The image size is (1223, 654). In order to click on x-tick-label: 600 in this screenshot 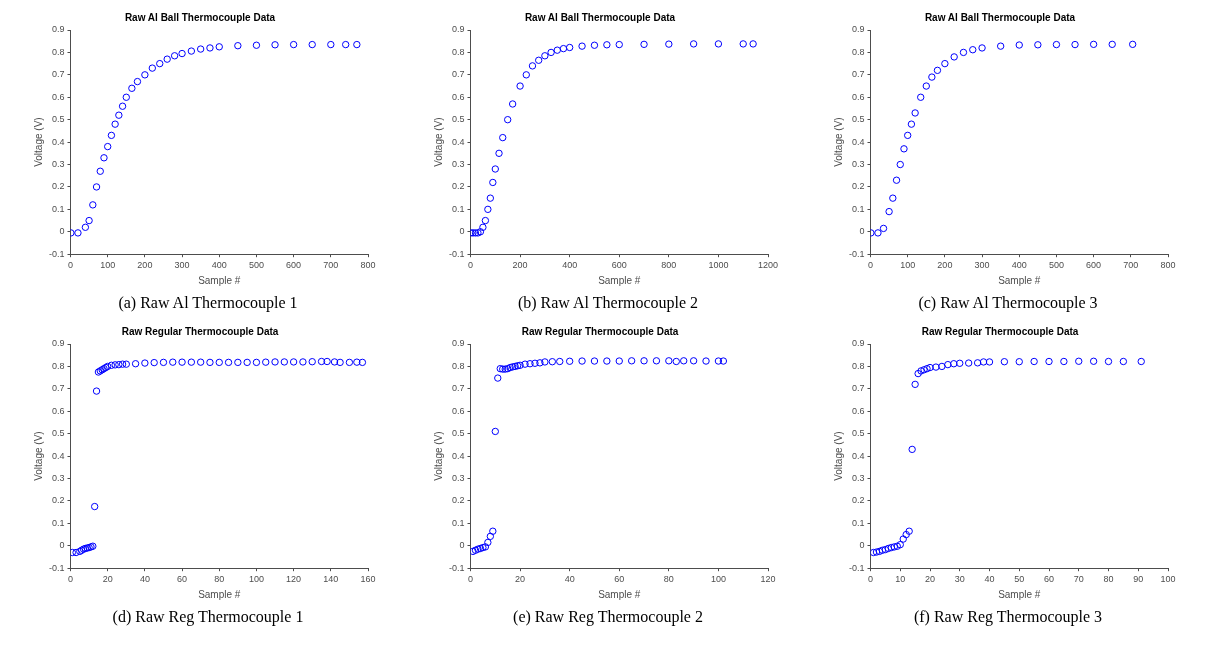, I will do `click(1094, 265)`.